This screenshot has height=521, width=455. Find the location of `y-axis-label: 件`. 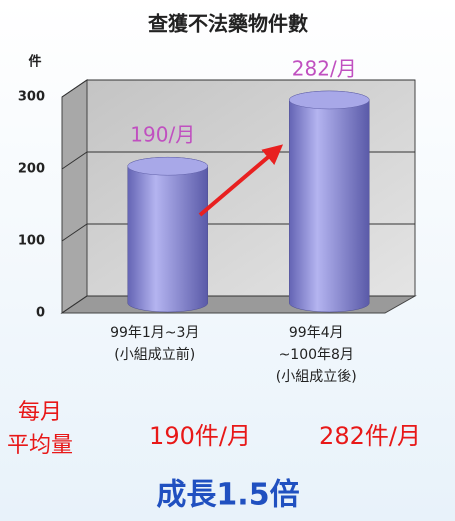

y-axis-label: 件 is located at coordinates (34, 62).